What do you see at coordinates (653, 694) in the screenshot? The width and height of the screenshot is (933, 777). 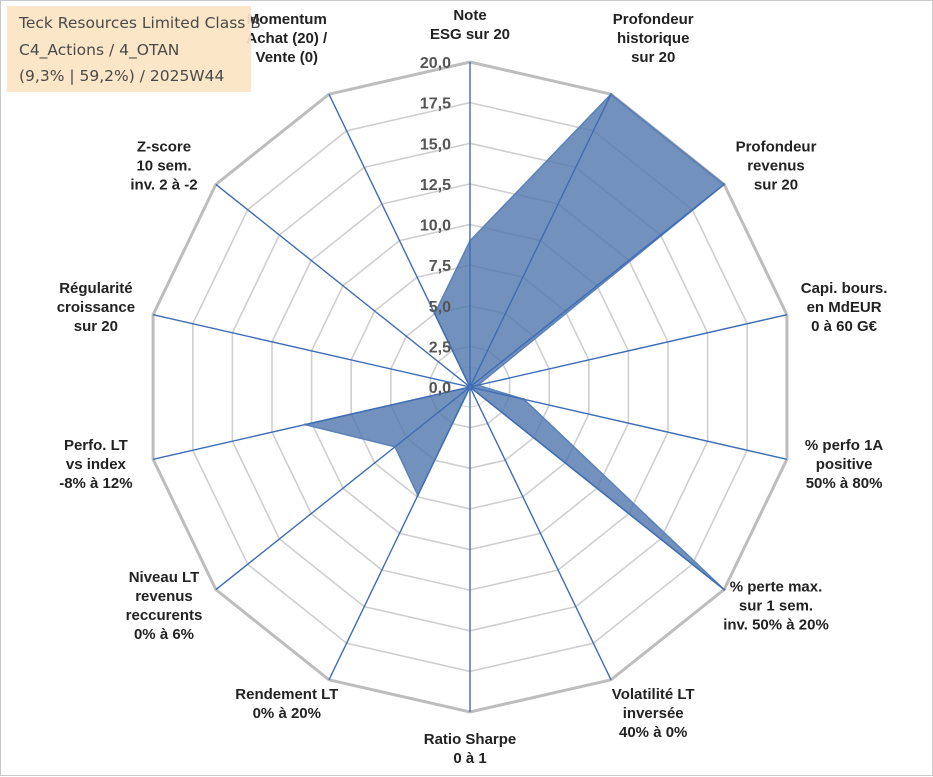 I see `axis-label-line: Volatilité LT` at bounding box center [653, 694].